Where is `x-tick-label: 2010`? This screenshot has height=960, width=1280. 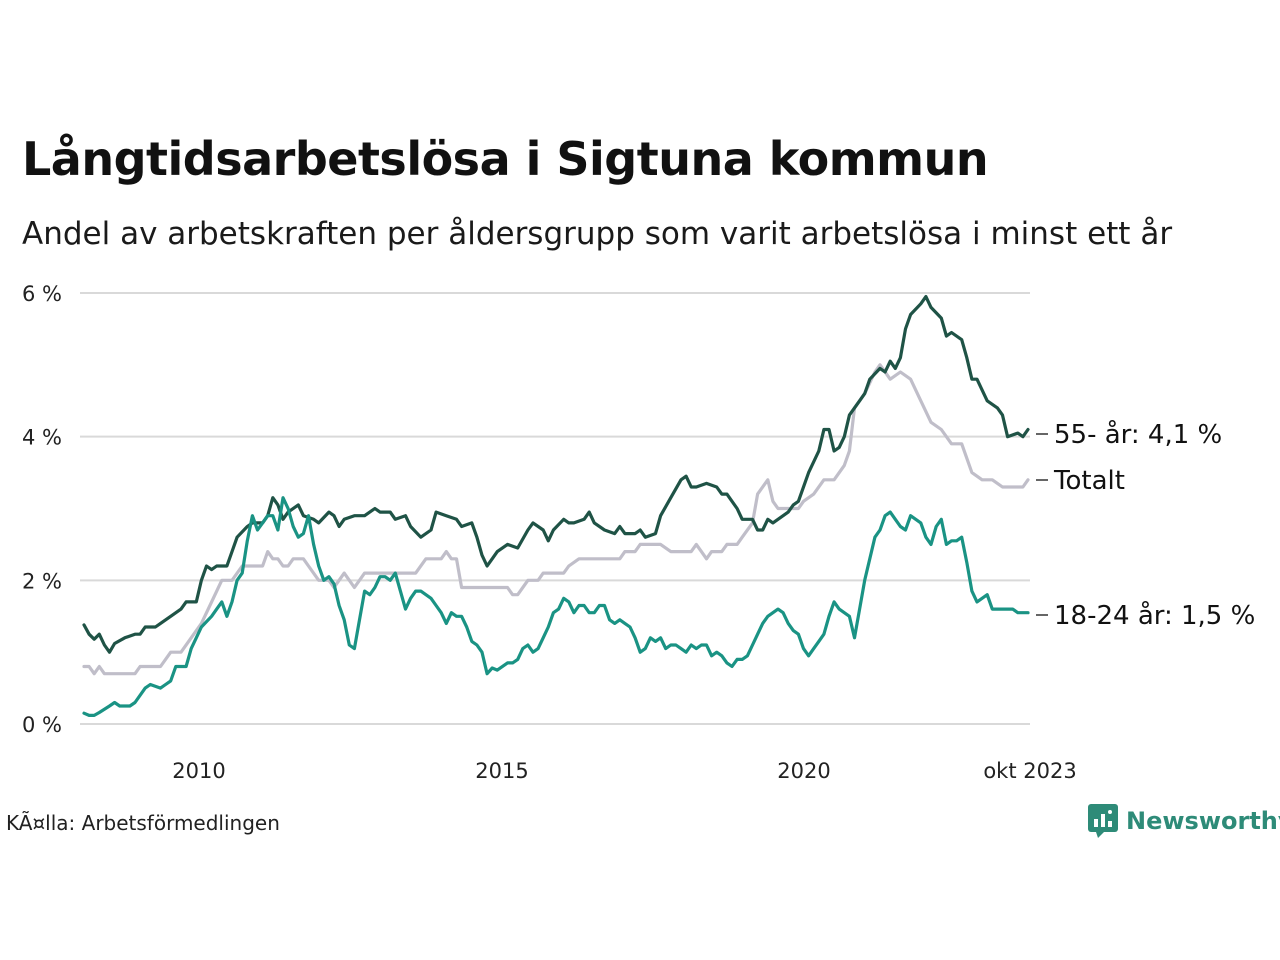
x-tick-label: 2010 is located at coordinates (198, 771).